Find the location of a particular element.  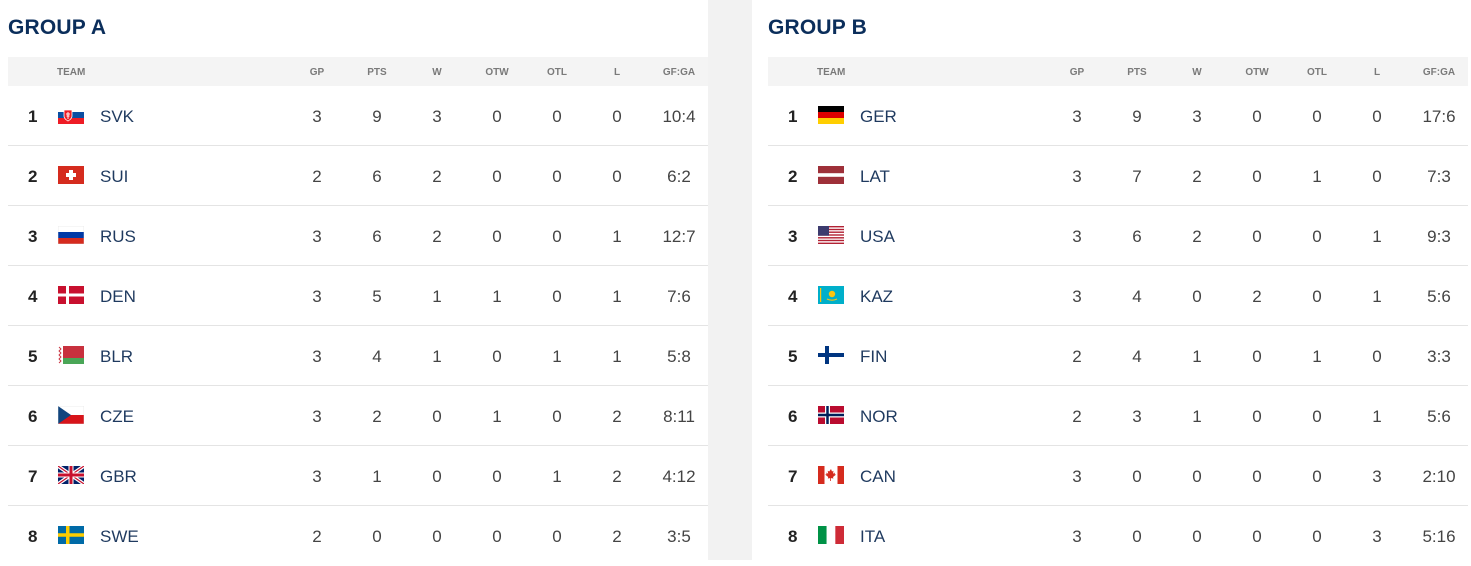

pts-cell: 9 is located at coordinates (377, 116).